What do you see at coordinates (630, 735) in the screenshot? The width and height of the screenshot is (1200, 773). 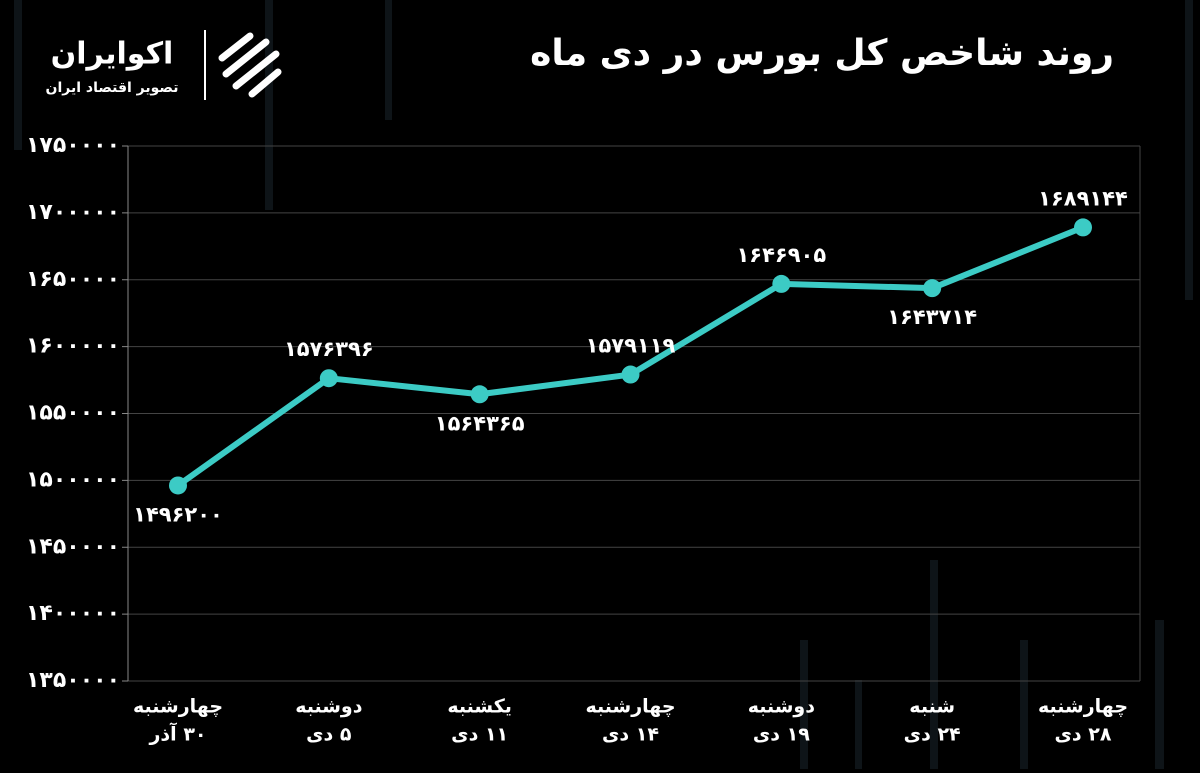 I see `x-tick-label: ۱۴ دی` at bounding box center [630, 735].